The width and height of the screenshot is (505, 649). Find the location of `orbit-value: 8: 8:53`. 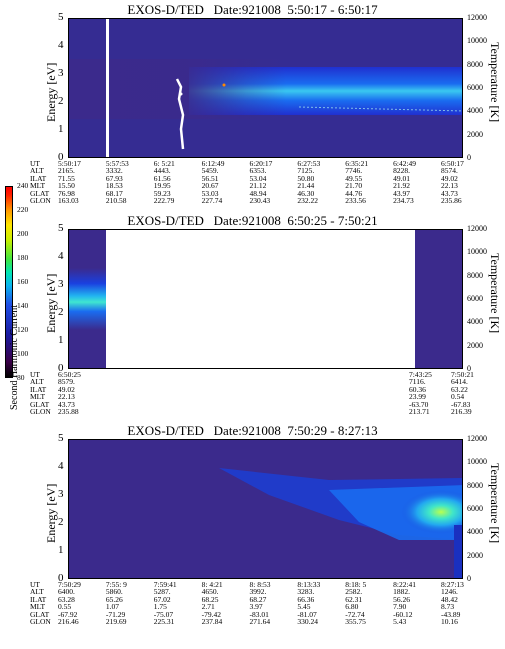

orbit-value: 8: 8:53 is located at coordinates (260, 584).